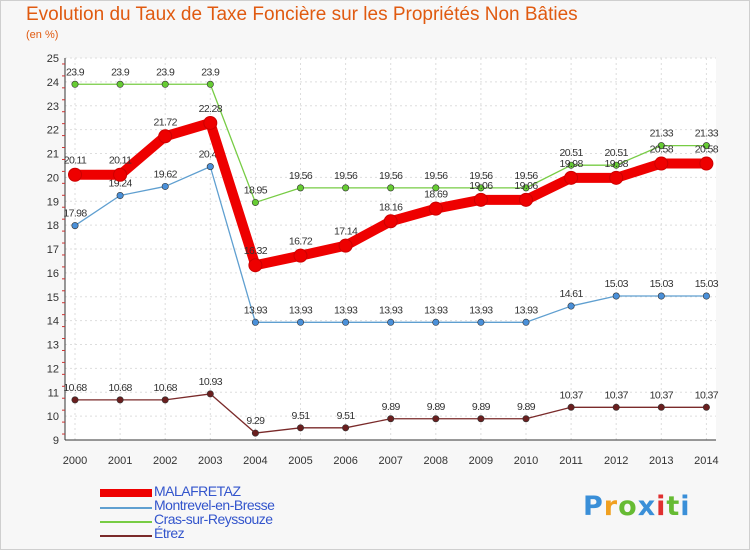  Describe the element at coordinates (53, 393) in the screenshot. I see `y-tick-label: 11` at that location.